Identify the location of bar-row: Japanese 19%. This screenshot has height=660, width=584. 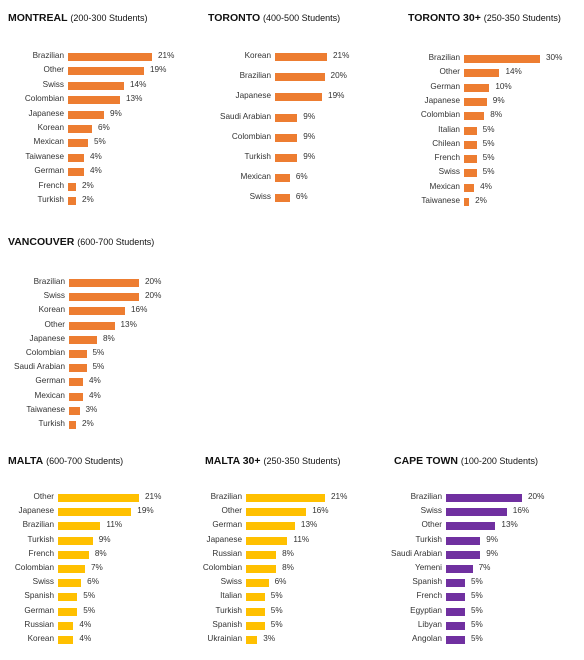
(81, 512).